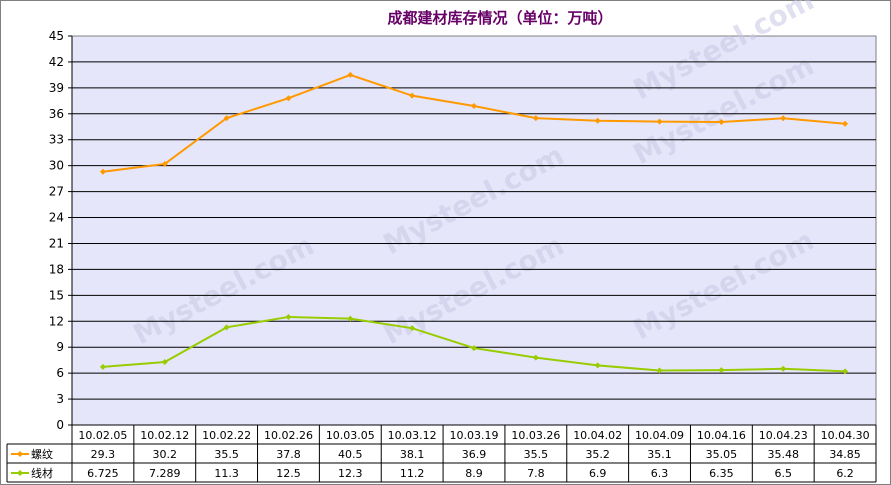  I want to click on x-tick-label: 10.03.12, so click(412, 435).